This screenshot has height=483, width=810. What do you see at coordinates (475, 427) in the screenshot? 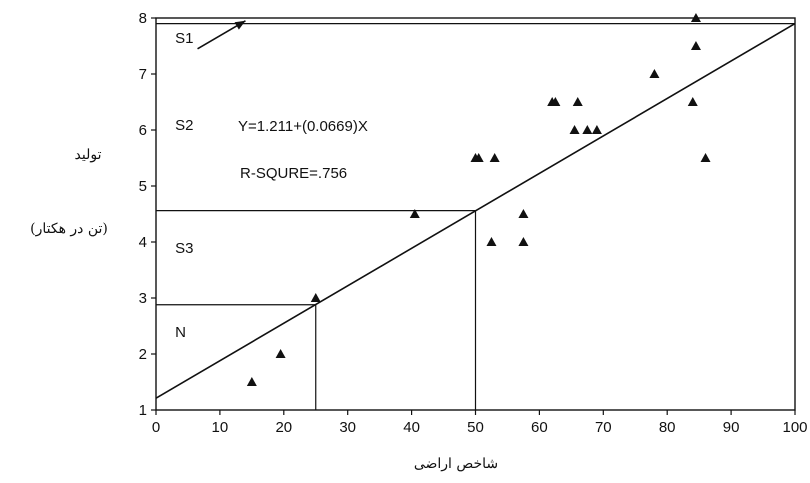
I see `x-tick-label: 50` at bounding box center [475, 427].